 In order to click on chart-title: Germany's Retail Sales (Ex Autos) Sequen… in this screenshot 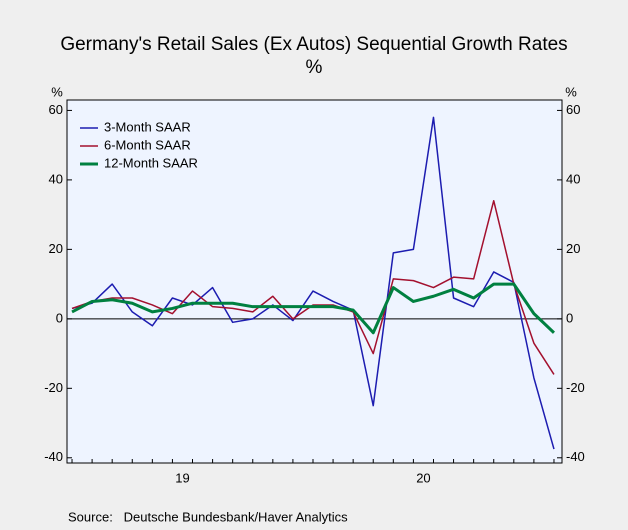, I will do `click(313, 44)`.